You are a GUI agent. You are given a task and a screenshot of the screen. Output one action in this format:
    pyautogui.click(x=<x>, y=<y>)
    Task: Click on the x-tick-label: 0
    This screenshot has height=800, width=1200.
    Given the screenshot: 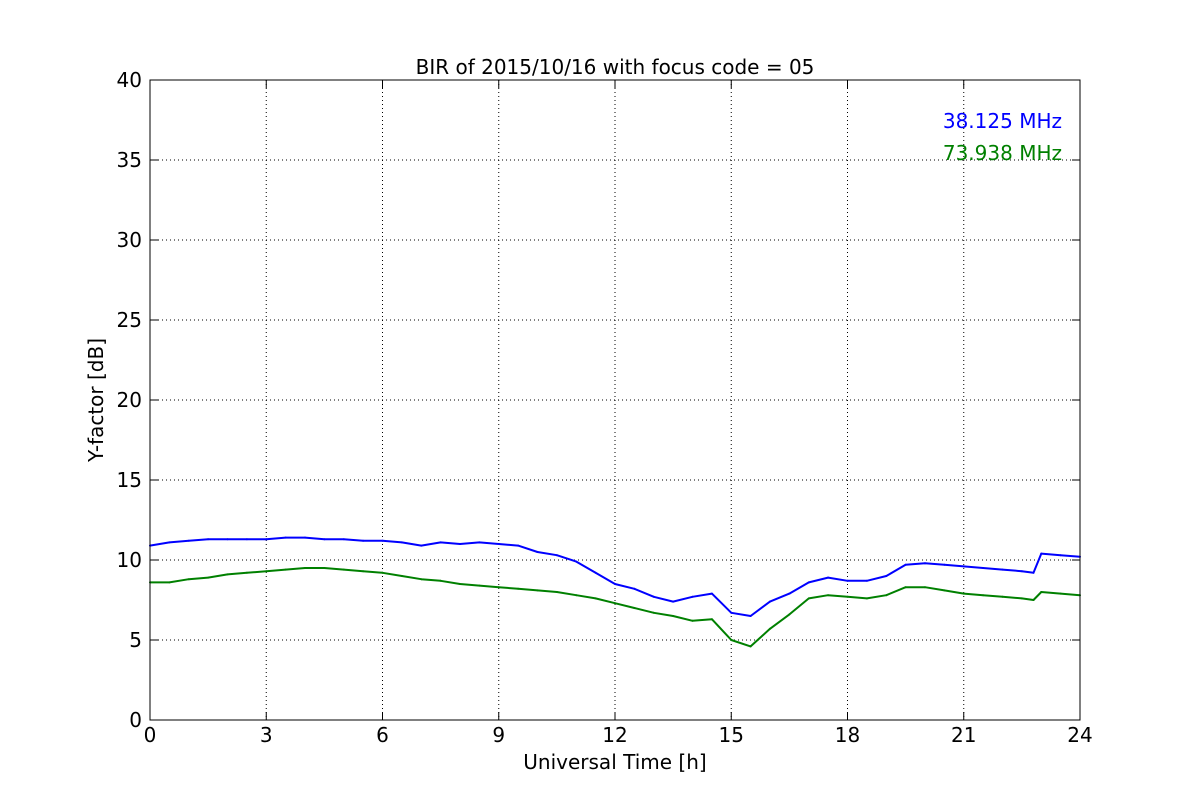 What is the action you would take?
    pyautogui.click(x=150, y=735)
    